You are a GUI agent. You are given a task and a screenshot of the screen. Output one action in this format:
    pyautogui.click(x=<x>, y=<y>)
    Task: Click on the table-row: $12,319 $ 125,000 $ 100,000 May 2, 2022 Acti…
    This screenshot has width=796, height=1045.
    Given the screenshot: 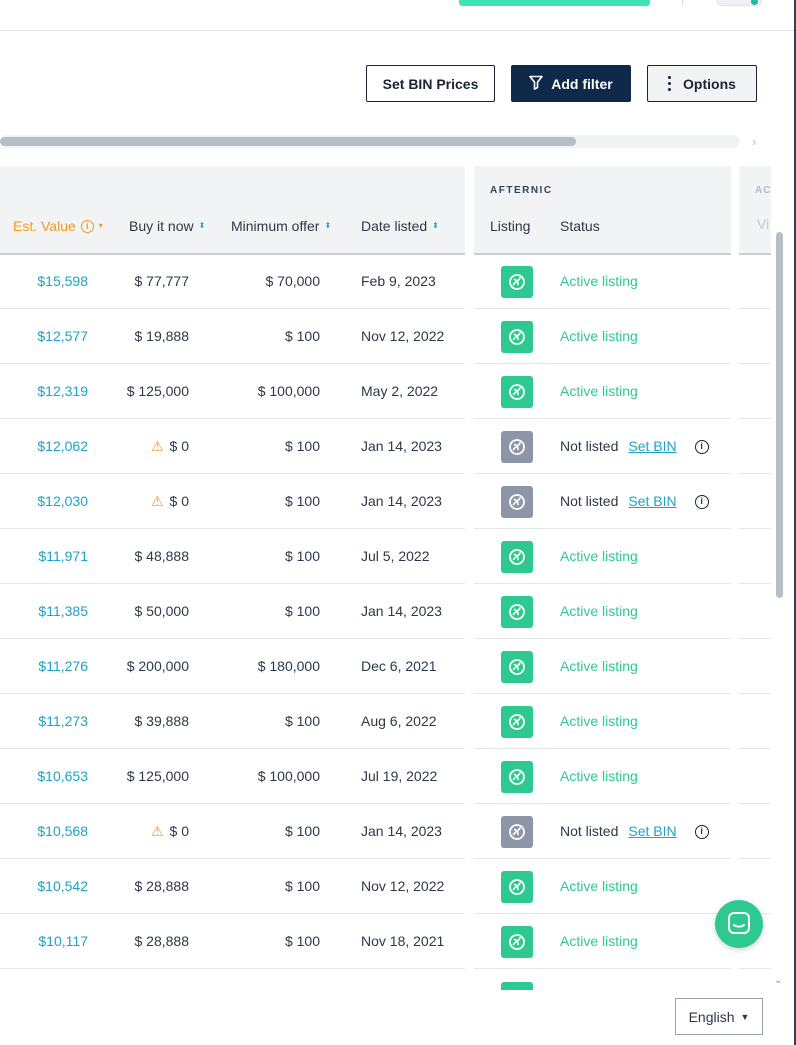 What is the action you would take?
    pyautogui.click(x=385, y=391)
    